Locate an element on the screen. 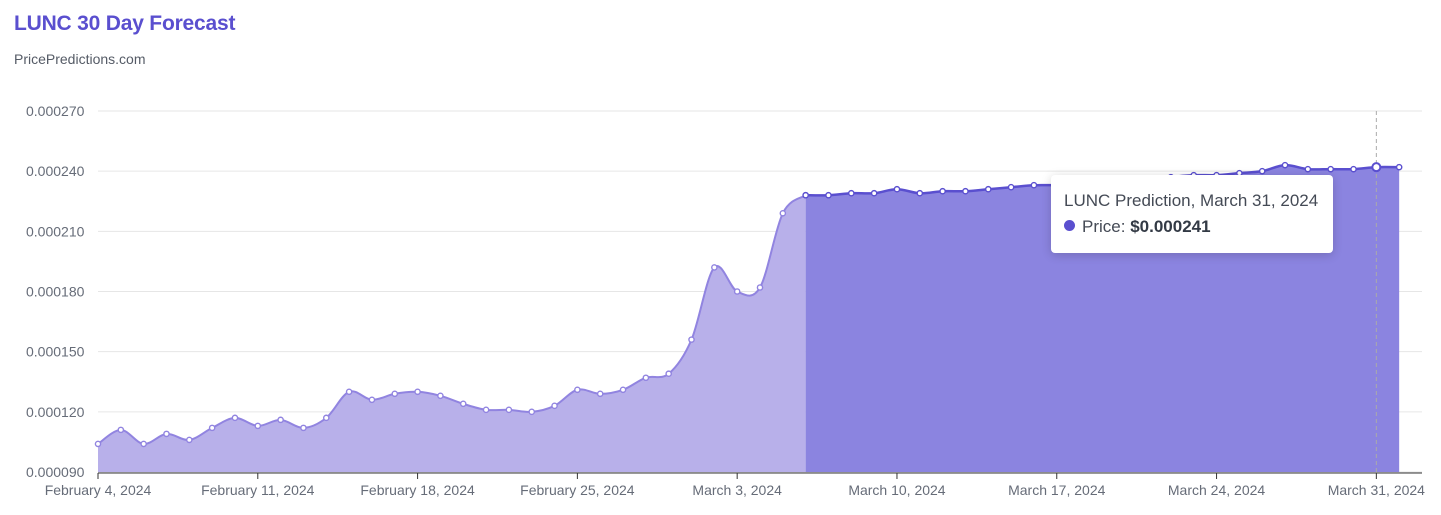 The width and height of the screenshot is (1441, 515). x-tick-label: March 10, 2024 is located at coordinates (896, 490).